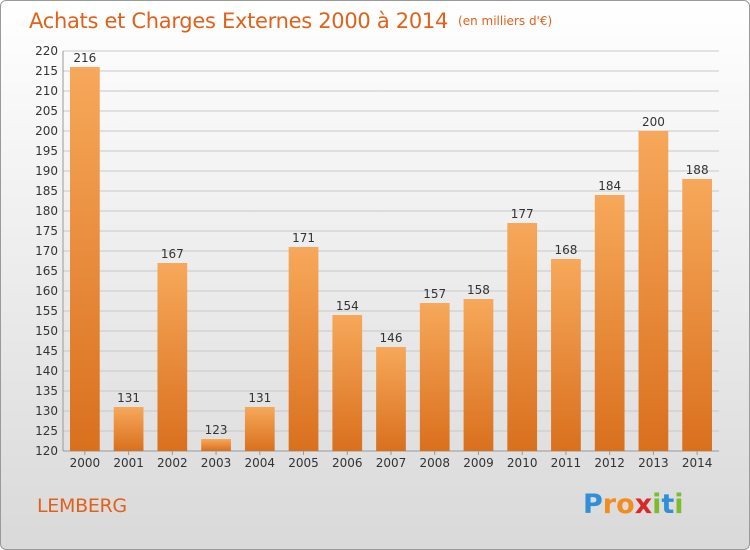 The width and height of the screenshot is (750, 550). What do you see at coordinates (216, 463) in the screenshot?
I see `x-tick-label: 2003` at bounding box center [216, 463].